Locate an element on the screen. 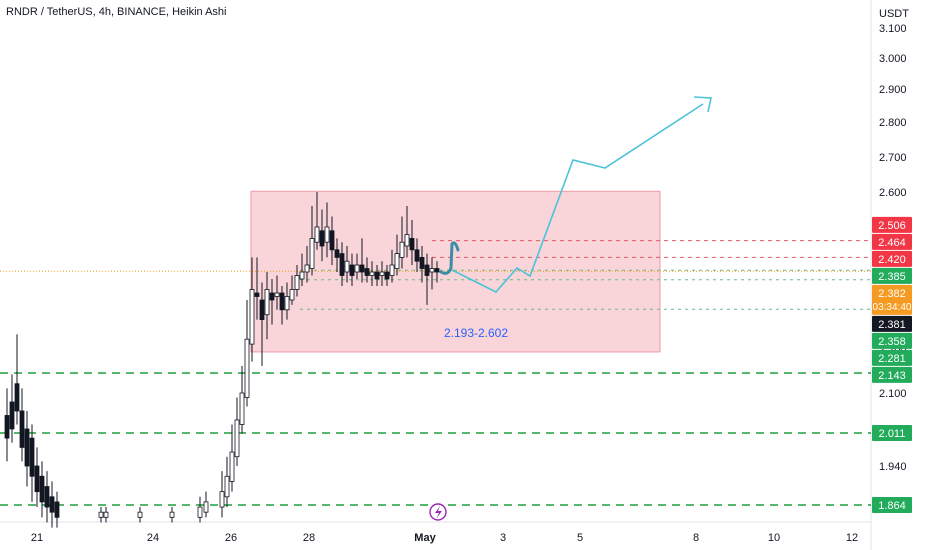  time-tick-label: May is located at coordinates (425, 538).